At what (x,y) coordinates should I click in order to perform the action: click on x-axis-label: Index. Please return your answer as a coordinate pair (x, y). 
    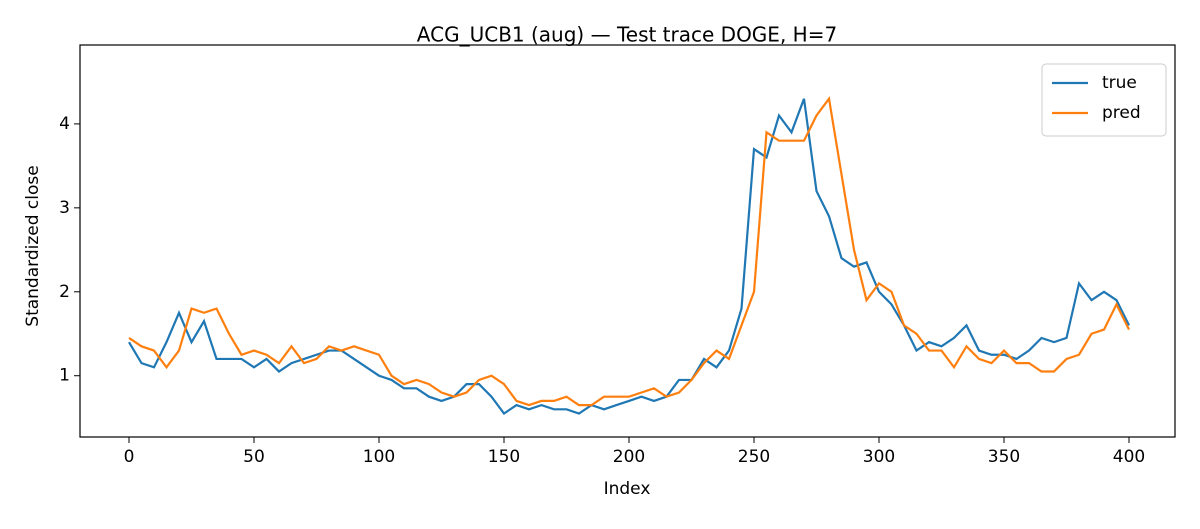
    Looking at the image, I should click on (627, 489).